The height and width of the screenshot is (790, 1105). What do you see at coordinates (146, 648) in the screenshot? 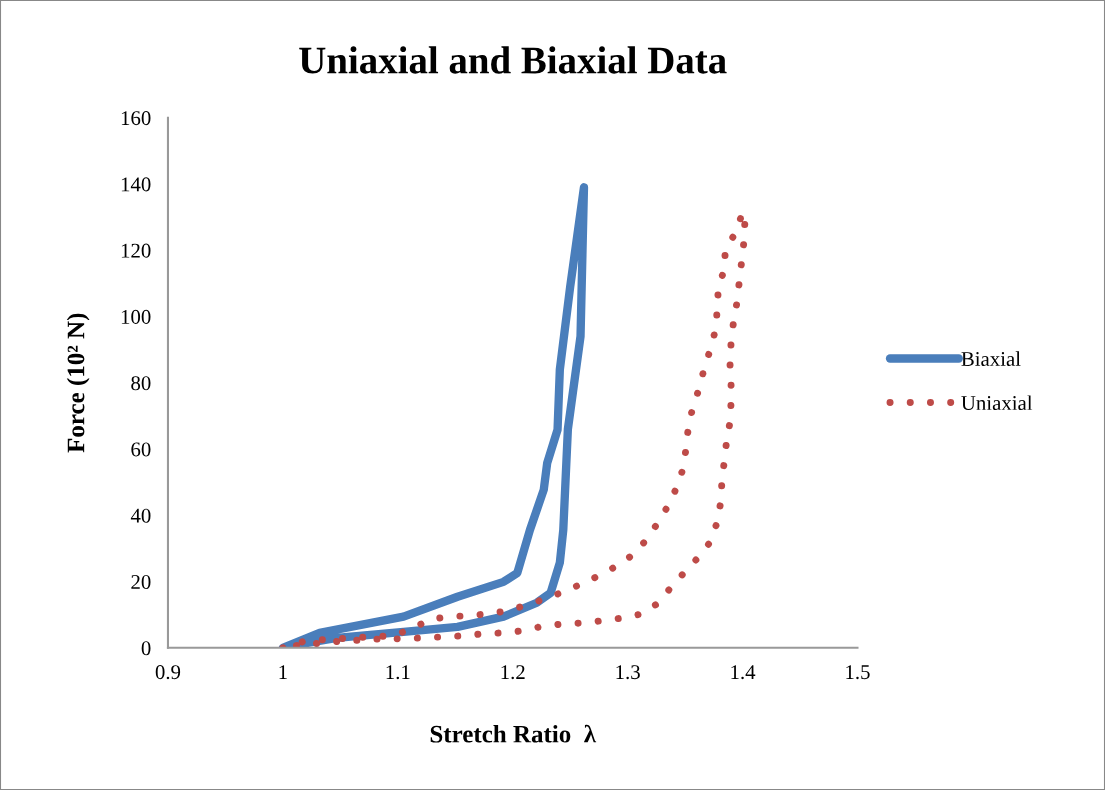
I see `y-tick-label: 0` at bounding box center [146, 648].